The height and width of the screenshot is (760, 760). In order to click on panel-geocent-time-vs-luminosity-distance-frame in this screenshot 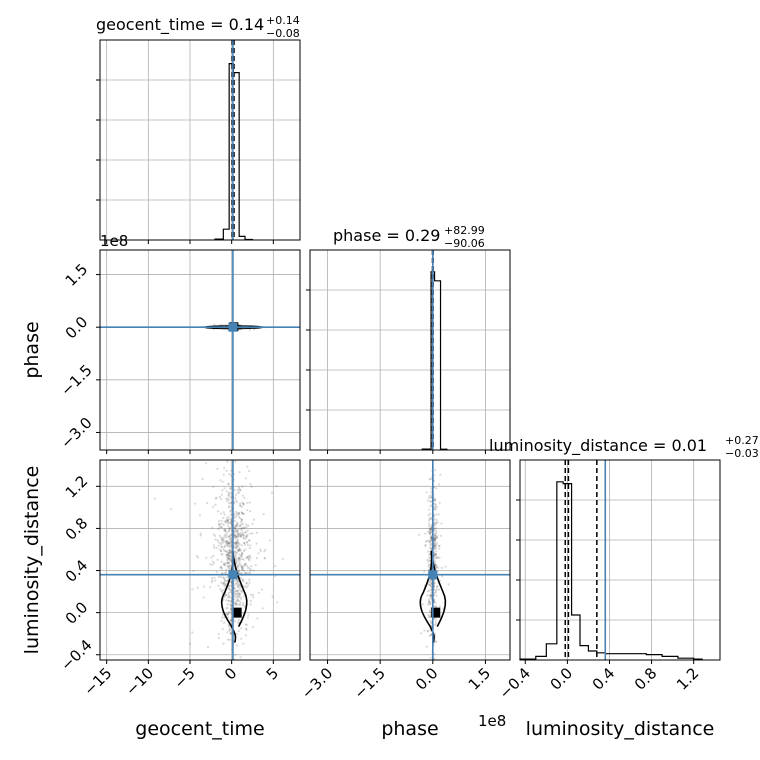, I will do `click(200, 560)`.